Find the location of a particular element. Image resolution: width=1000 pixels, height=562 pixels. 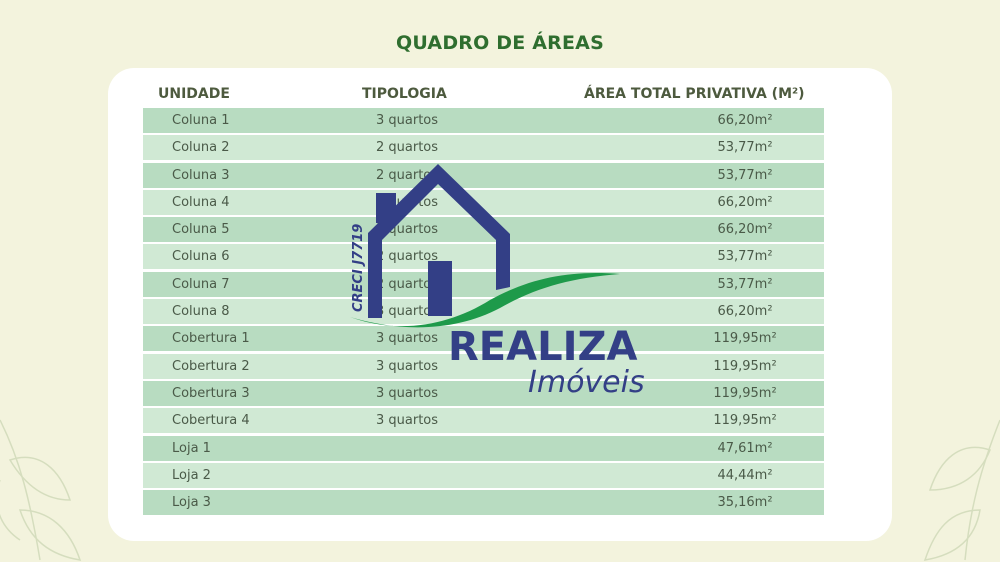

table-row: Loja 1 47,61m² is located at coordinates (483, 448).